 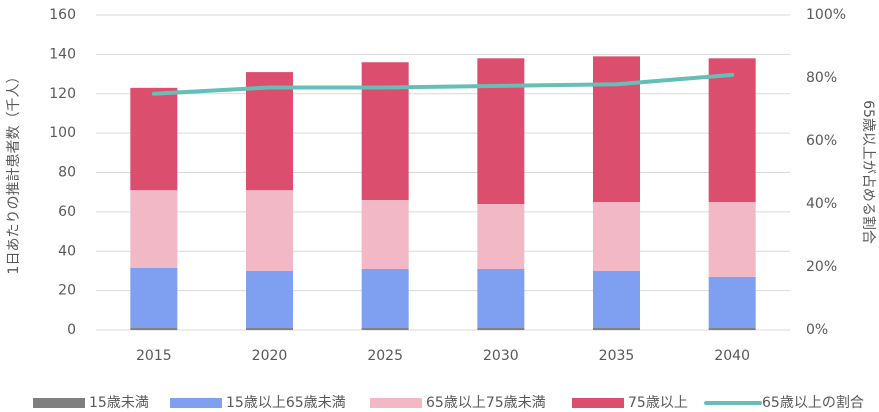 I want to click on y2-tick-label: 0%, so click(x=817, y=330).